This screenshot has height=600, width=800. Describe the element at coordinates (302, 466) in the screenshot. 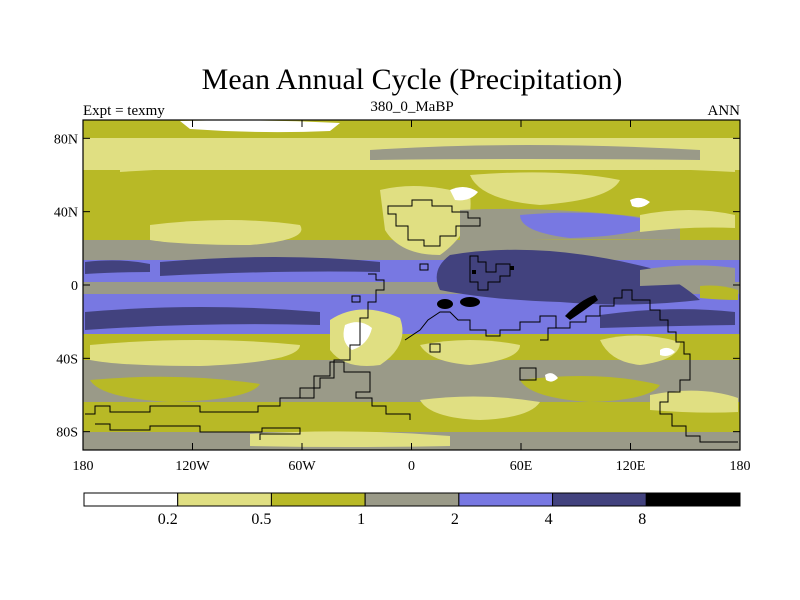

I see `x-tick-label: 60W` at that location.